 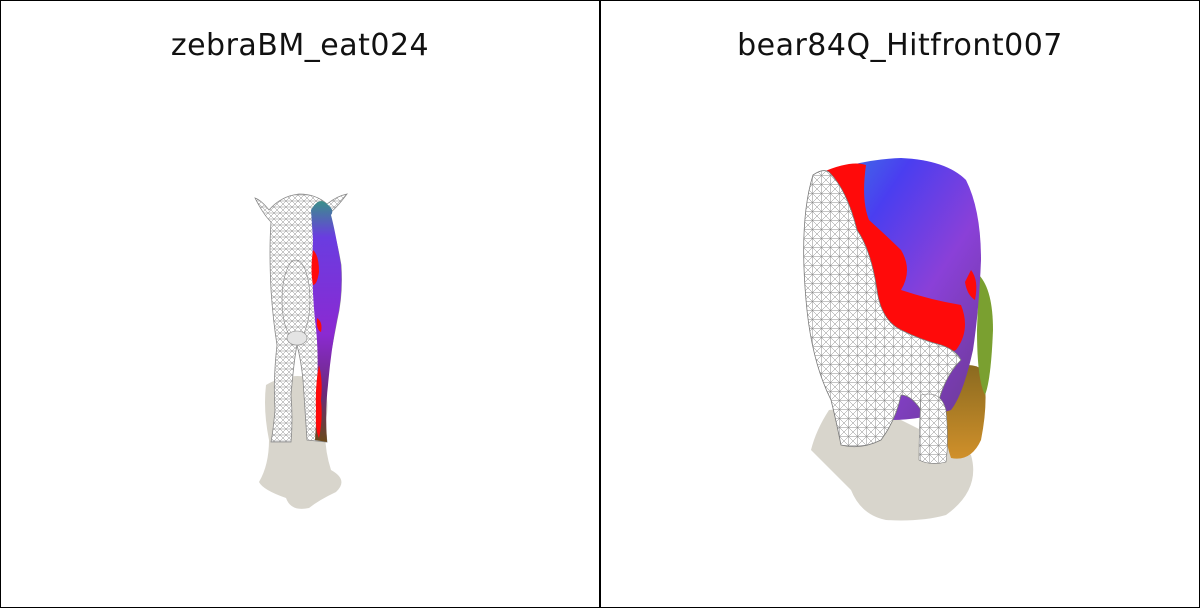 What do you see at coordinates (898, 339) in the screenshot?
I see `bear-mesh-render` at bounding box center [898, 339].